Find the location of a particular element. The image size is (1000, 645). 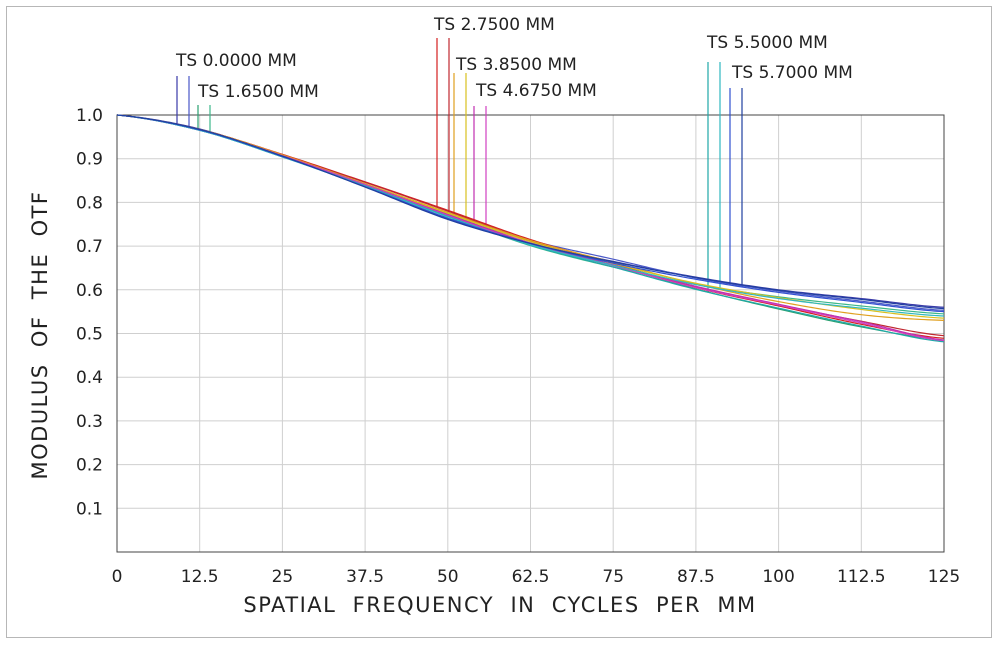

y-tick-label: 0.8 is located at coordinates (89, 203).